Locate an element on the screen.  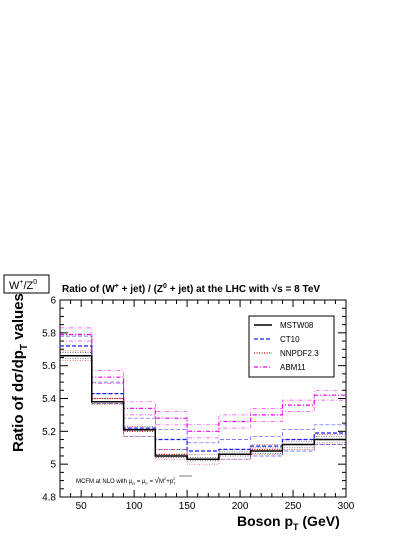
band-upper-mstw08 is located at coordinates (203, 405).